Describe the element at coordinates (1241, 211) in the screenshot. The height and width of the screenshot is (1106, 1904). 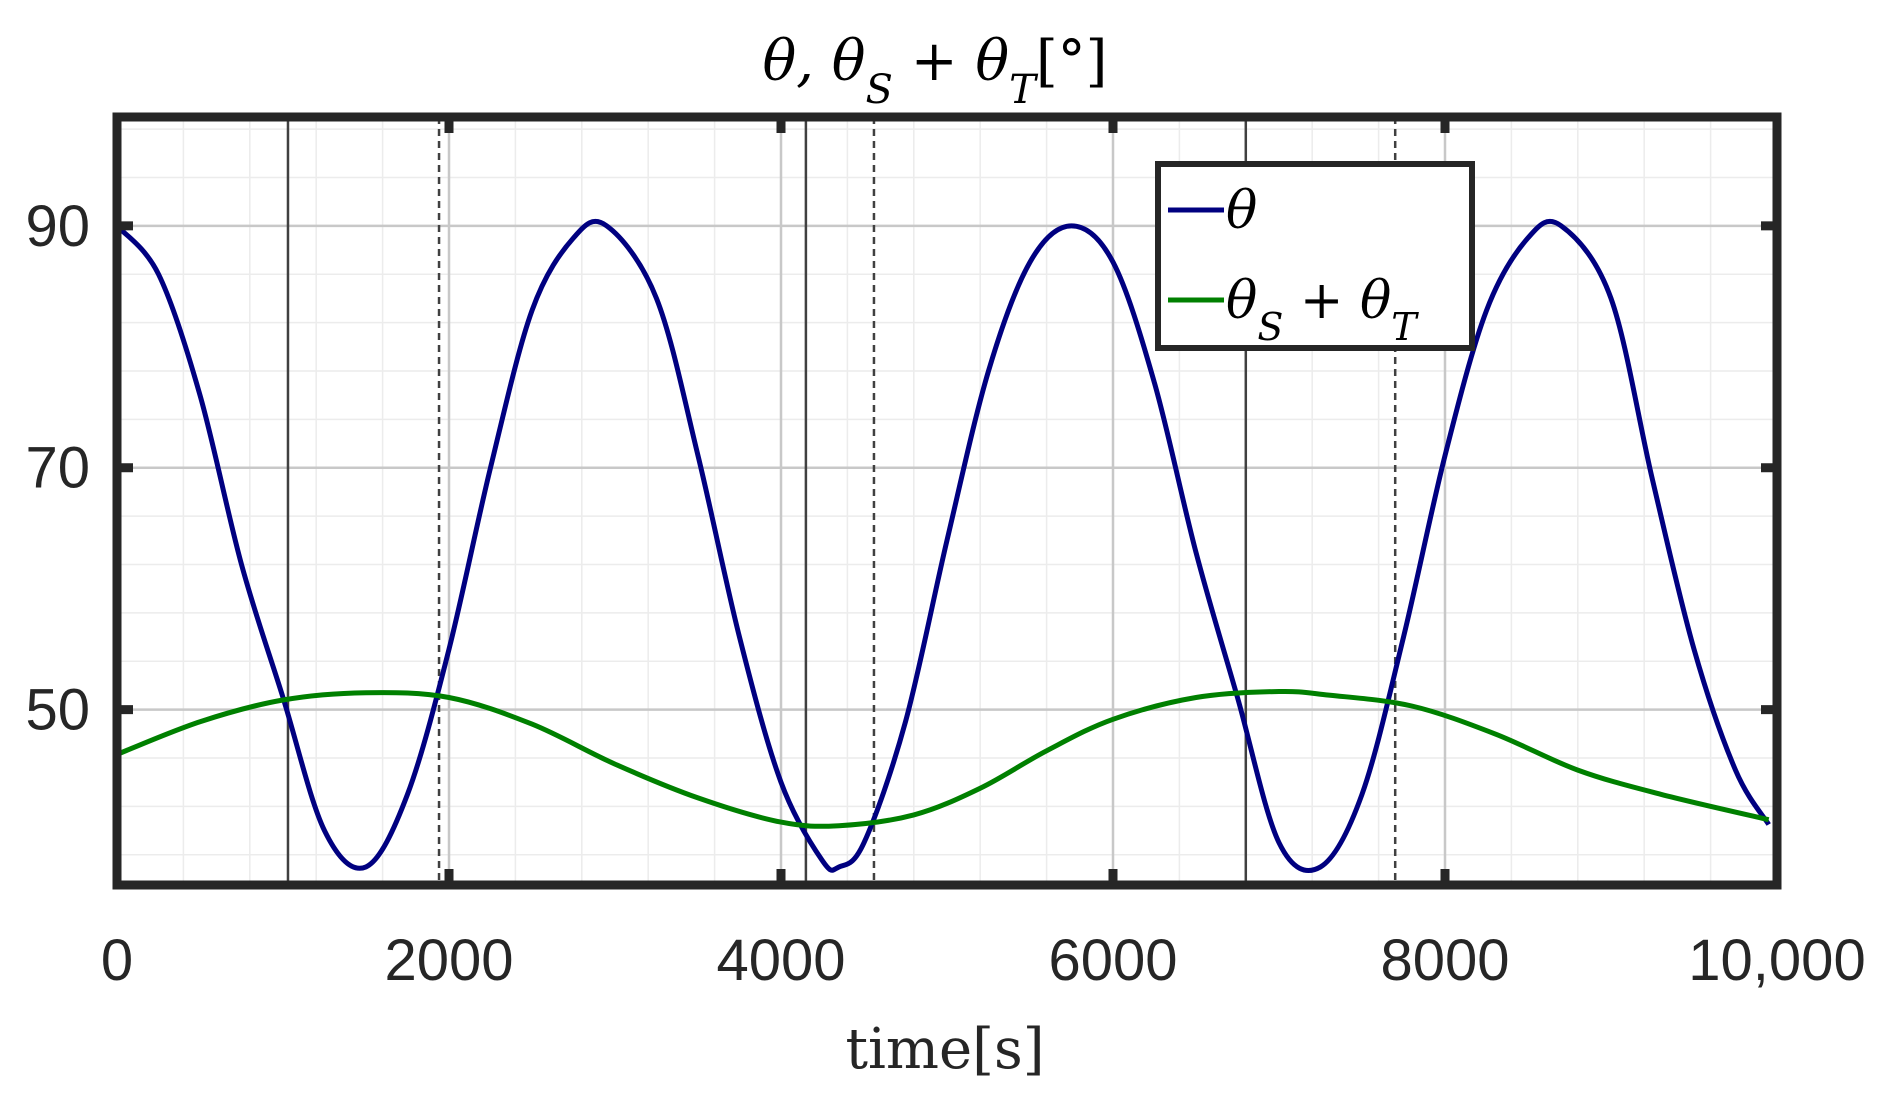
I see `legend-label-theta: θ` at that location.